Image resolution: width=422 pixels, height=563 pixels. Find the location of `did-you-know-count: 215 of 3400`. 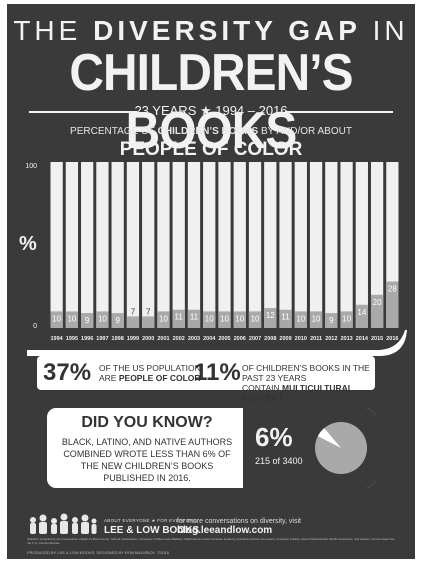

did-you-know-count: 215 of 3400 is located at coordinates (279, 461).